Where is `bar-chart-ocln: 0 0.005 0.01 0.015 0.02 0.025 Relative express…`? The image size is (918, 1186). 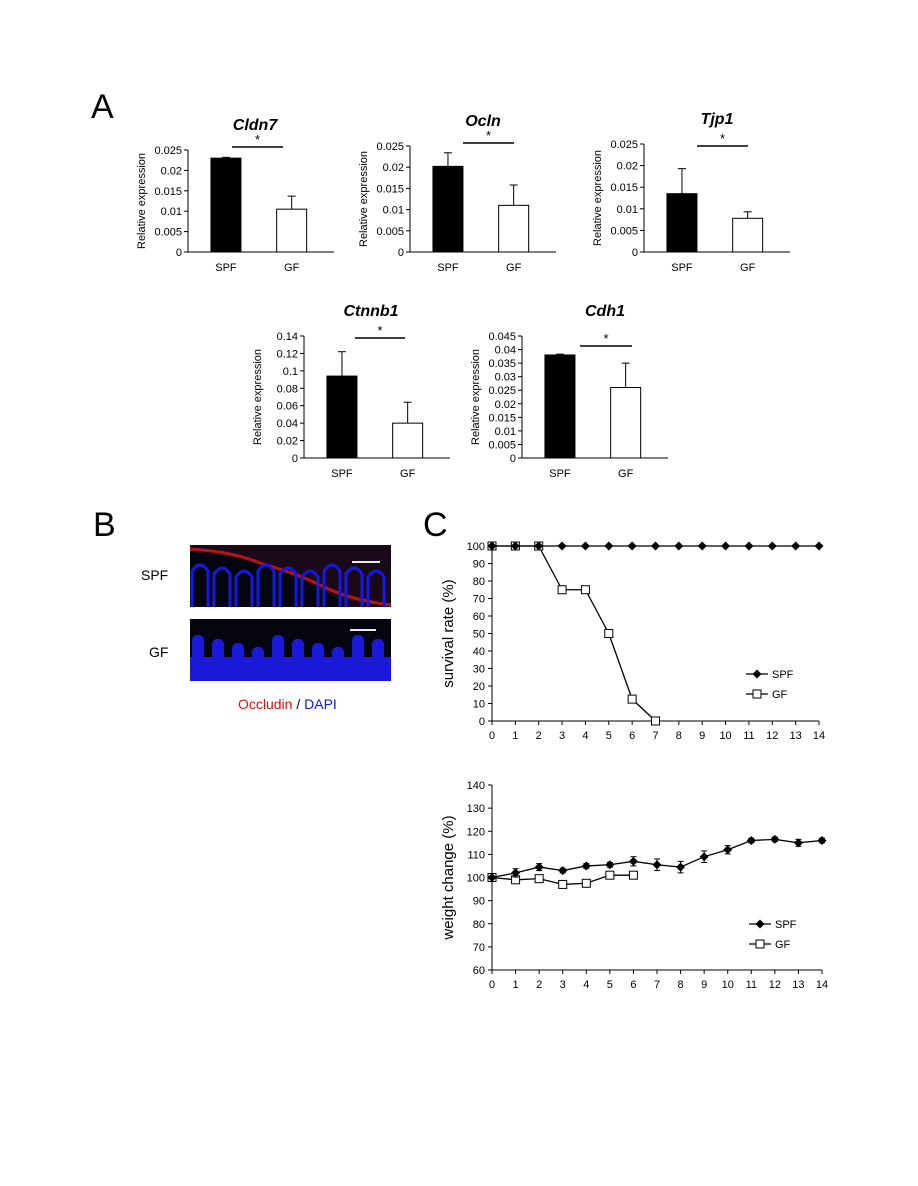 bar-chart-ocln: 0 0.005 0.01 0.015 0.02 0.025 Relative express… is located at coordinates (457, 193).